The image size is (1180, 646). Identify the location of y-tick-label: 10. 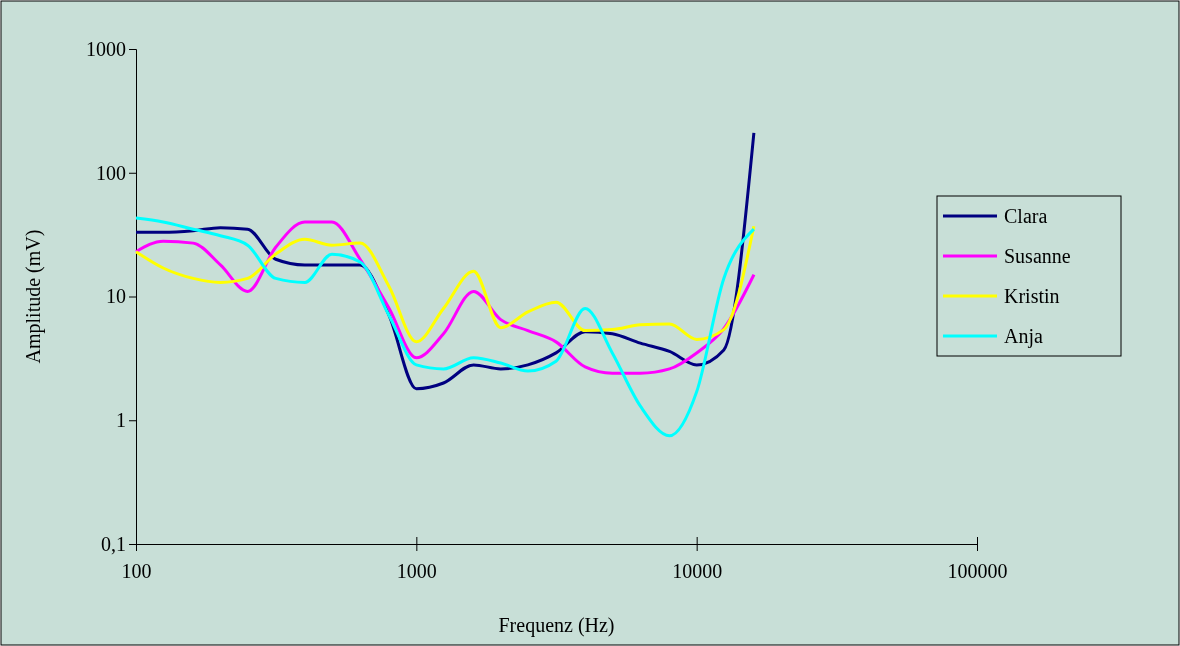
(116, 296).